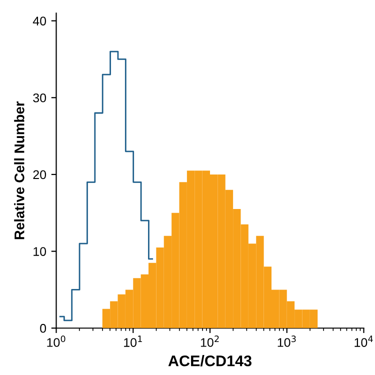  What do you see at coordinates (40, 251) in the screenshot?
I see `y-tick-label: 10` at bounding box center [40, 251].